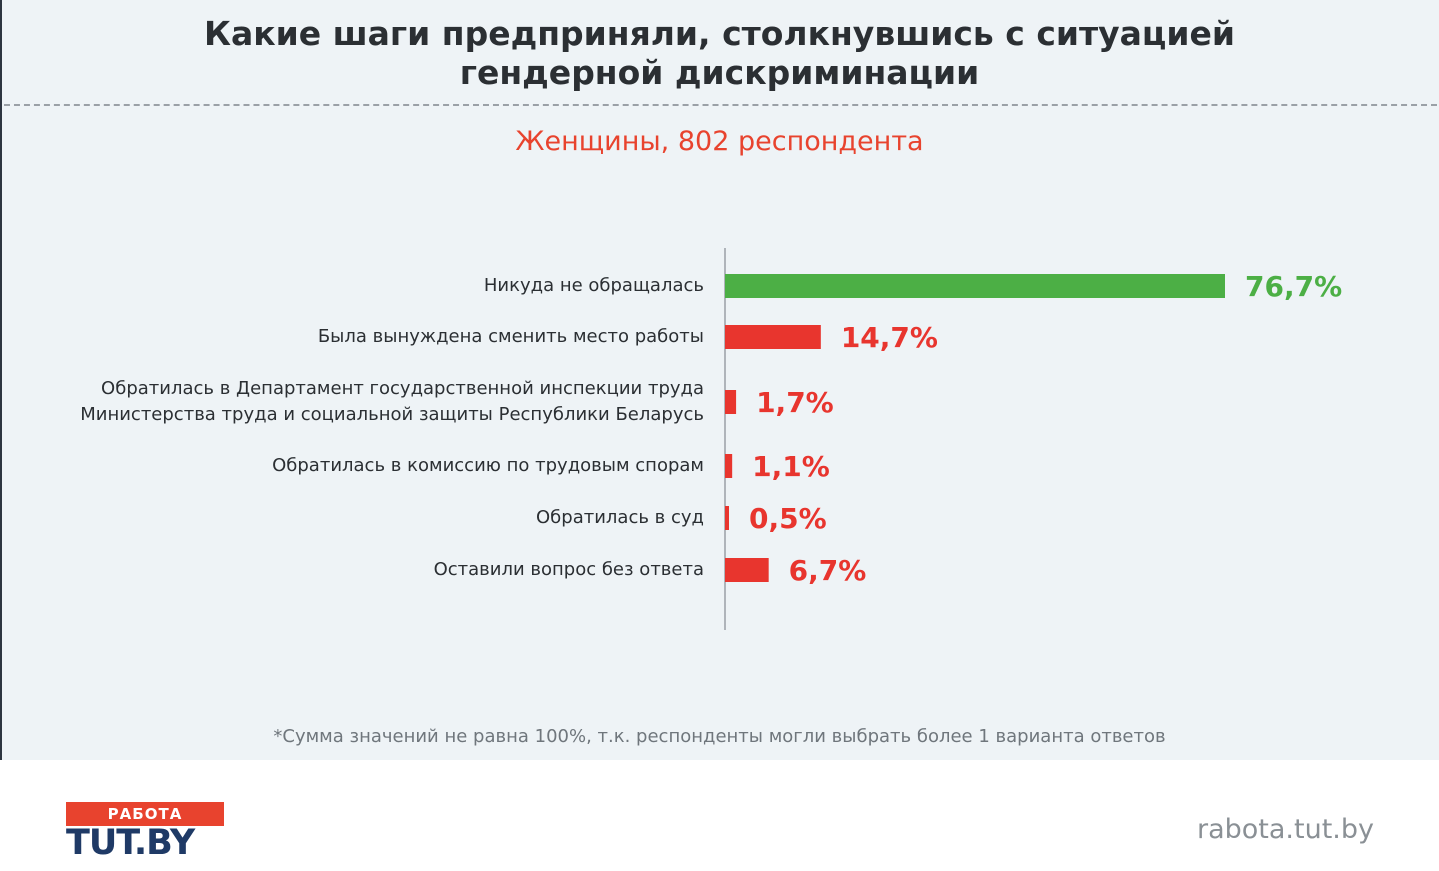 The height and width of the screenshot is (871, 1439). What do you see at coordinates (1285, 829) in the screenshot?
I see `site-link: rabota.tut.by` at bounding box center [1285, 829].